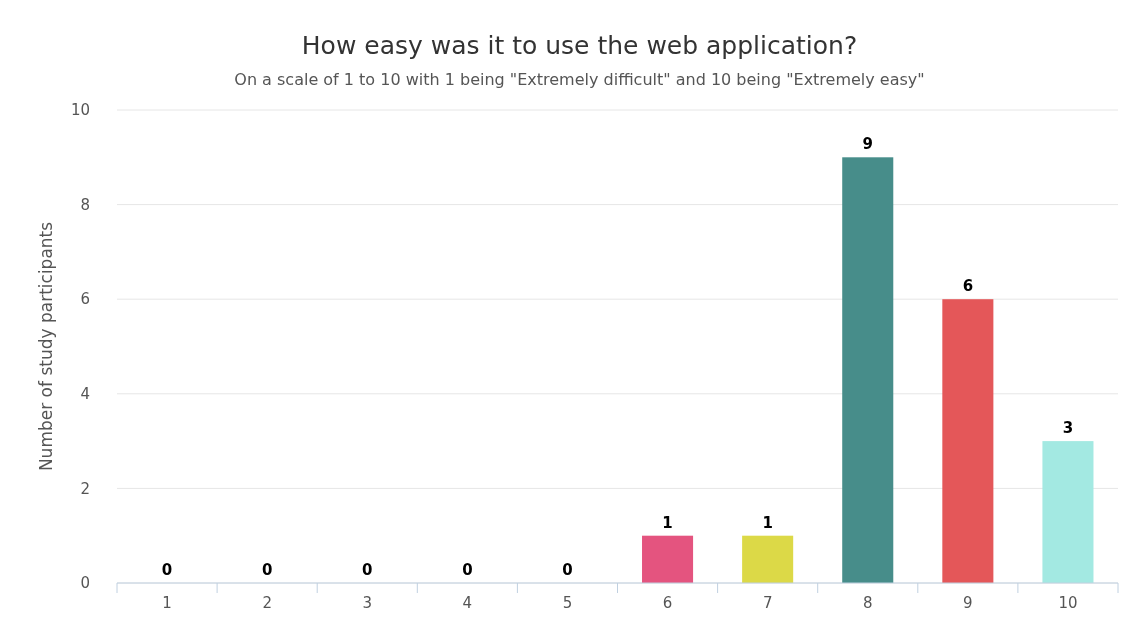 This screenshot has width=1139, height=639. Describe the element at coordinates (567, 603) in the screenshot. I see `x-tick-label: 5` at that location.